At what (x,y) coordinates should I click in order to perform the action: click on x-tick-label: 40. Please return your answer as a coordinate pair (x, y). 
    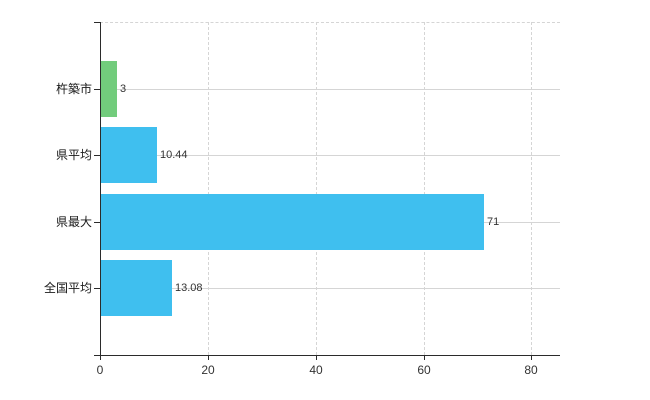
    Looking at the image, I should click on (316, 370).